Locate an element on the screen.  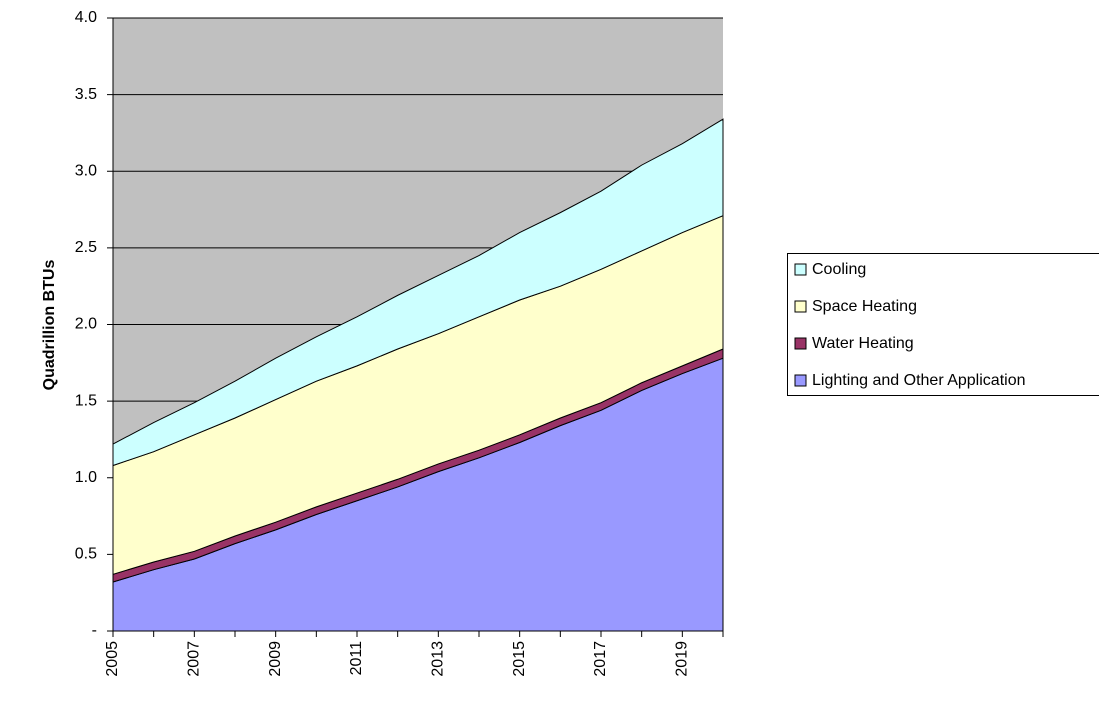
legend-label: Space Heating is located at coordinates (864, 306).